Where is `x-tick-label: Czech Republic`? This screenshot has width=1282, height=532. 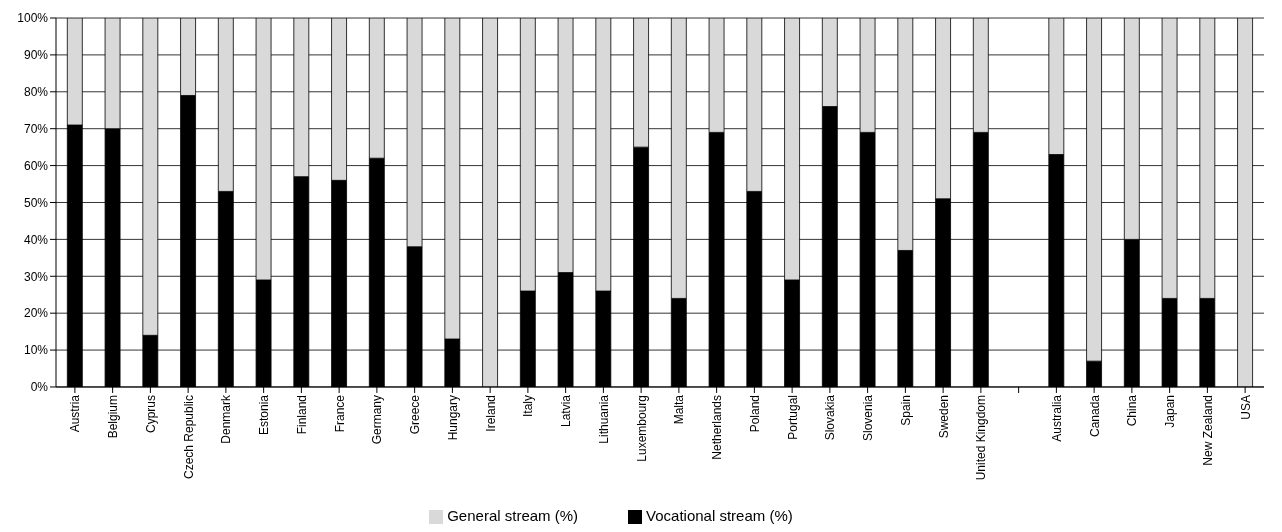
x-tick-label: Czech Republic is located at coordinates (188, 437).